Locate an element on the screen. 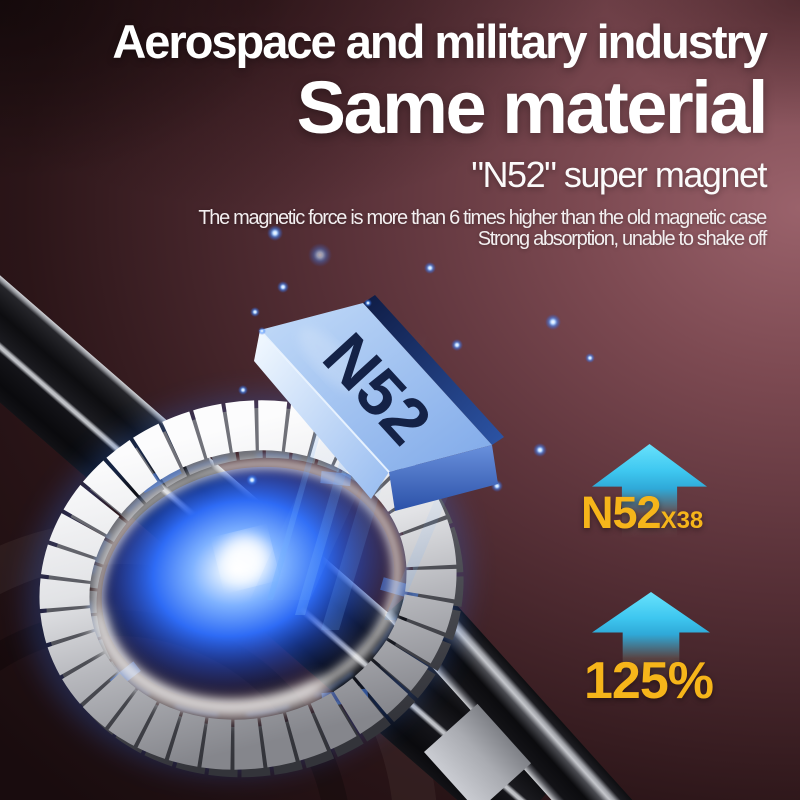  stat-magnet-grade-multiplier: X38 is located at coordinates (682, 520).